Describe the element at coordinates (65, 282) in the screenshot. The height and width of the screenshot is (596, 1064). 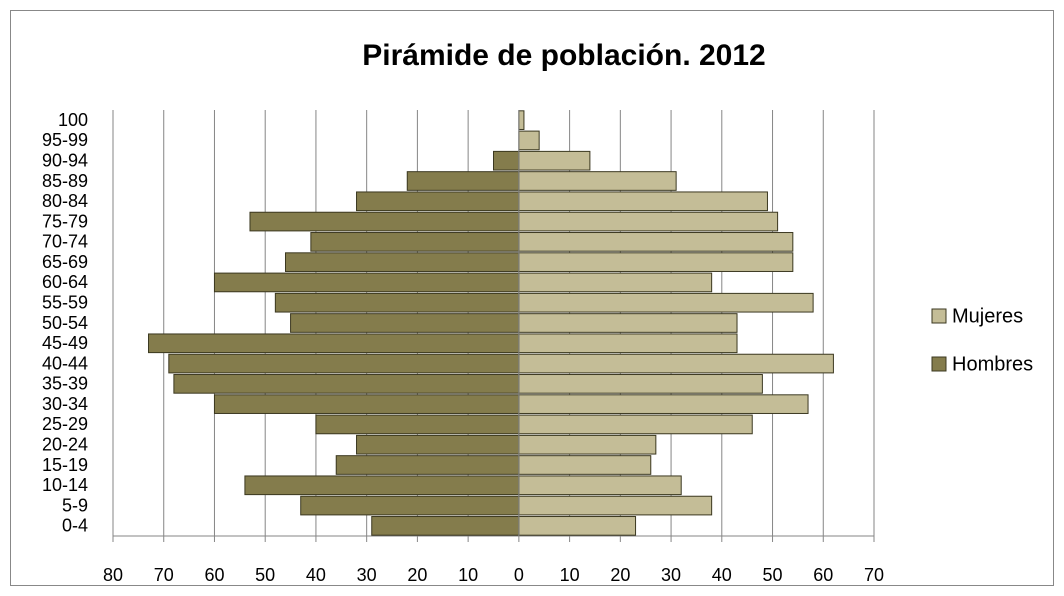
I see `y-tick-label: 60-64` at that location.